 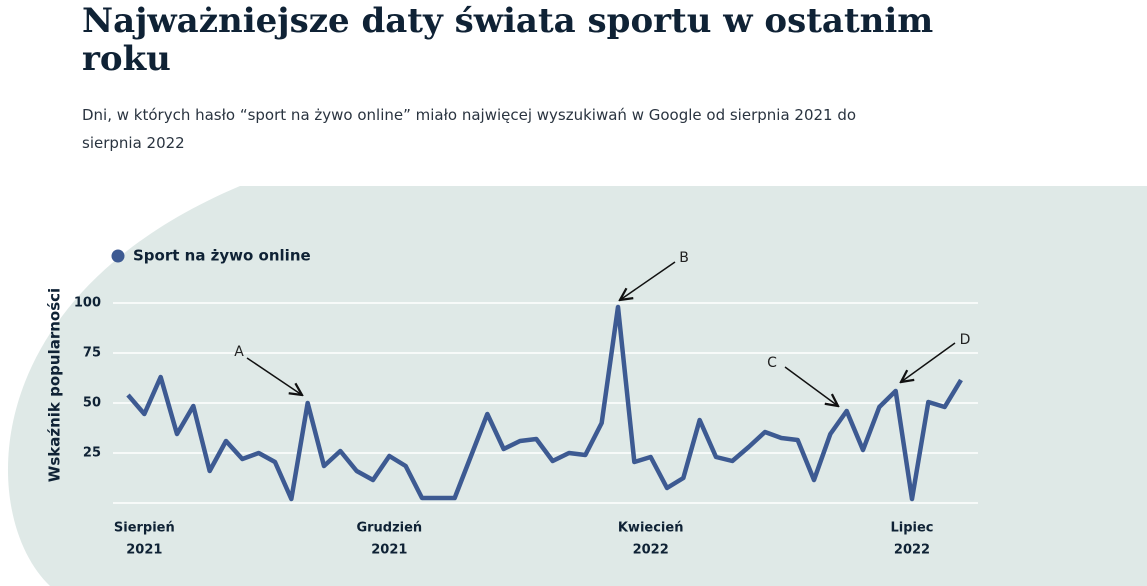 What do you see at coordinates (239, 352) in the screenshot?
I see `annotation-label: A` at bounding box center [239, 352].